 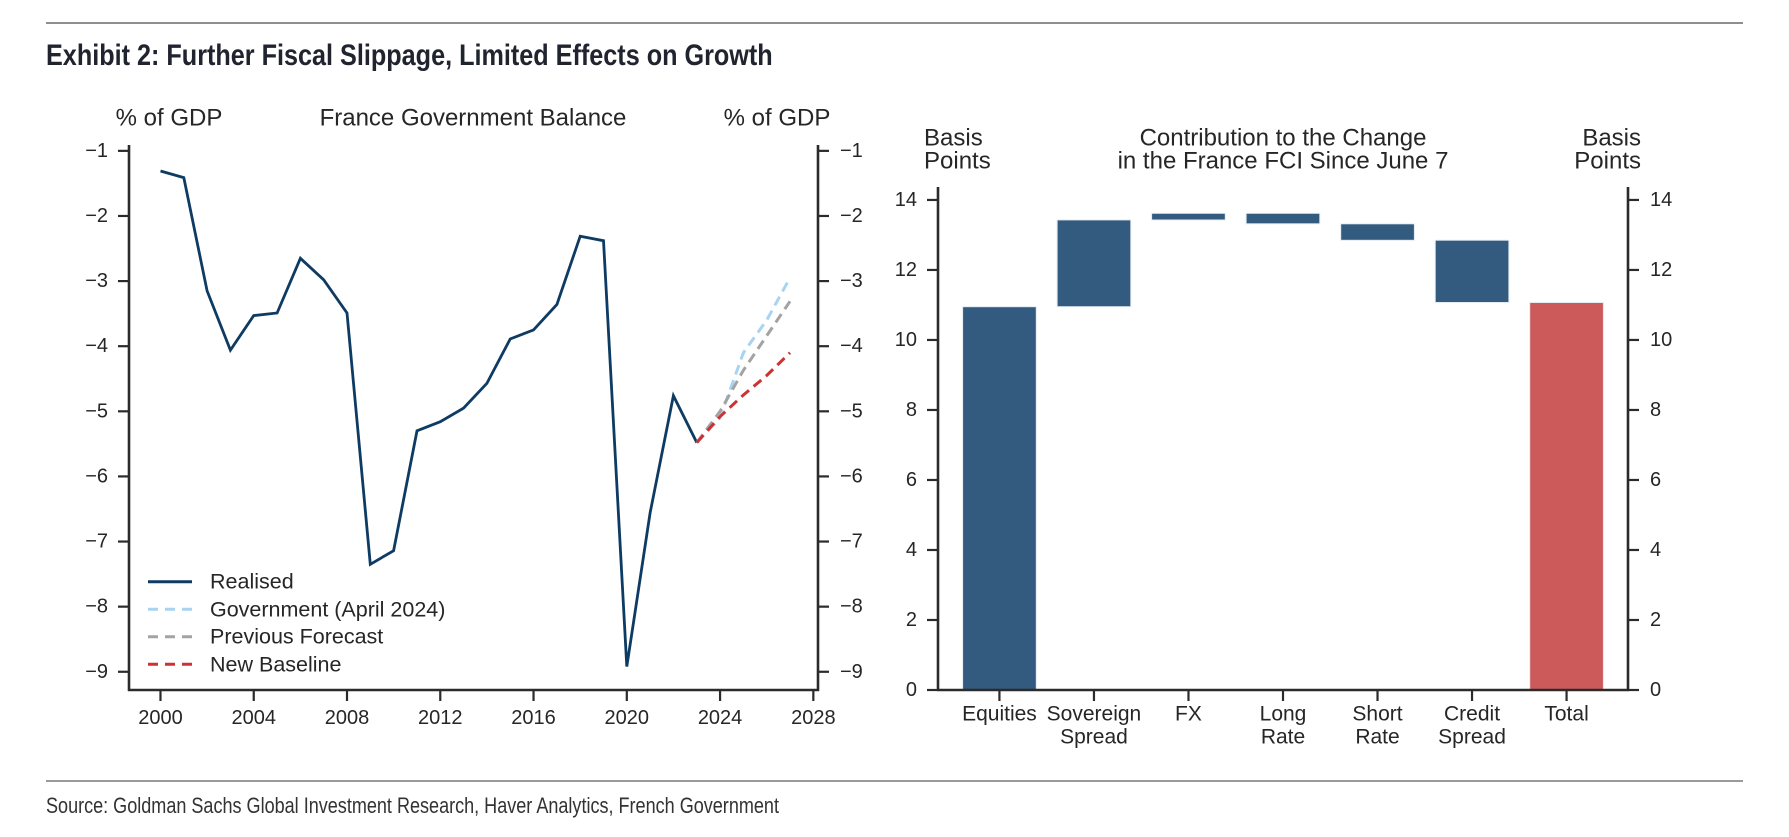 What do you see at coordinates (96, 607) in the screenshot?
I see `left-y-tick-label: −8` at bounding box center [96, 607].